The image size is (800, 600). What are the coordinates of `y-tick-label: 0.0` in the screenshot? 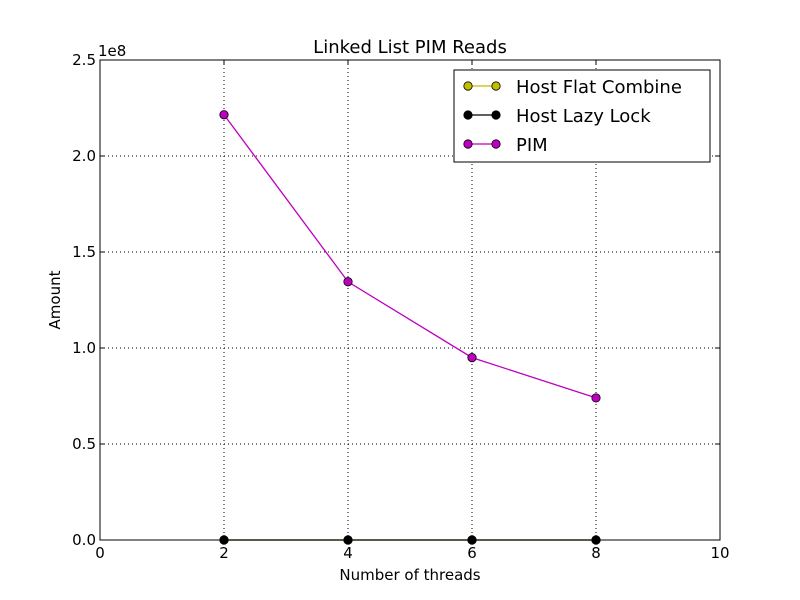 It's located at (84, 540).